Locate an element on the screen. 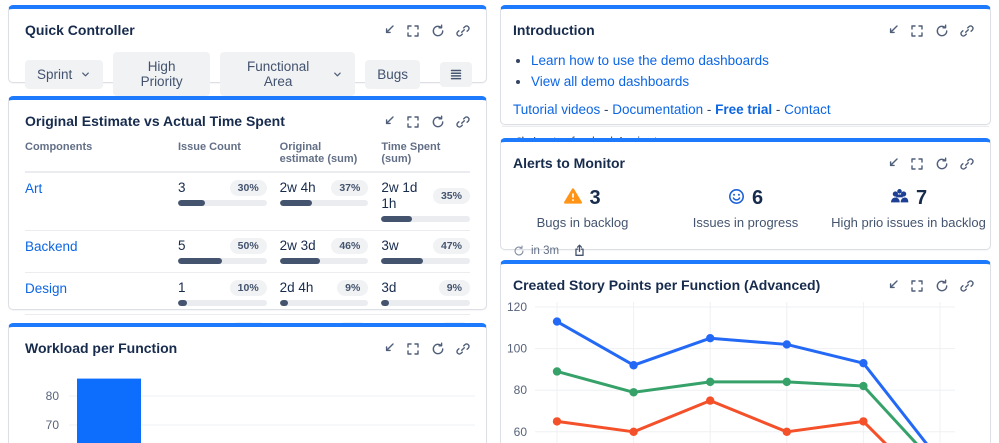 This screenshot has width=999, height=443. percent-badge: 30% is located at coordinates (248, 188).